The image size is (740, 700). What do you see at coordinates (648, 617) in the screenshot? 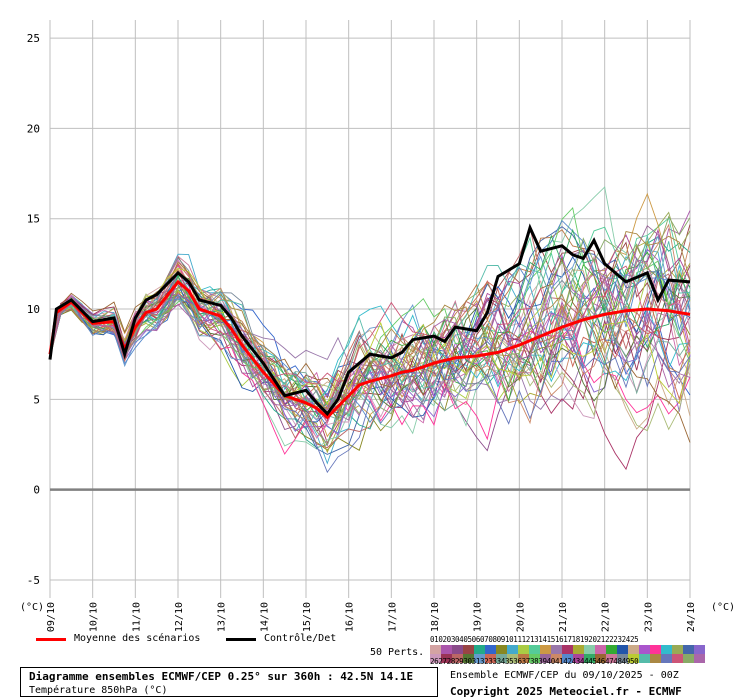
I see `x-tick-label: 23/10` at bounding box center [648, 617].